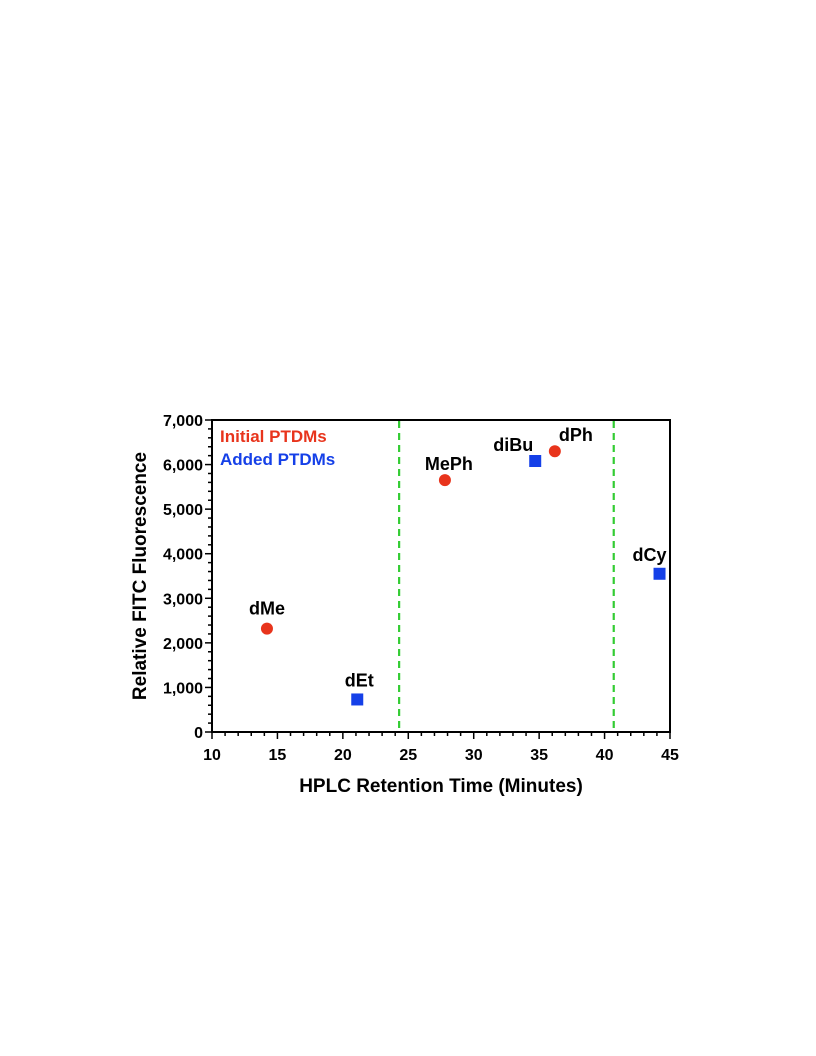  What do you see at coordinates (513, 445) in the screenshot?
I see `point-label: diBu` at bounding box center [513, 445].